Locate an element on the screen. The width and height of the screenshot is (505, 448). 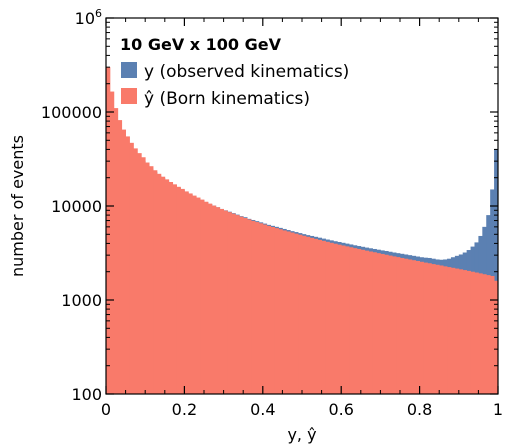
x-axis-label: y, ŷ is located at coordinates (301, 434).